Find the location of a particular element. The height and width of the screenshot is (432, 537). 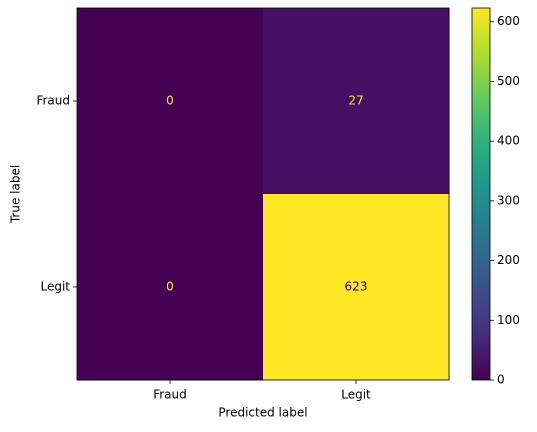

y-tick-label: Fraud is located at coordinates (53, 101).